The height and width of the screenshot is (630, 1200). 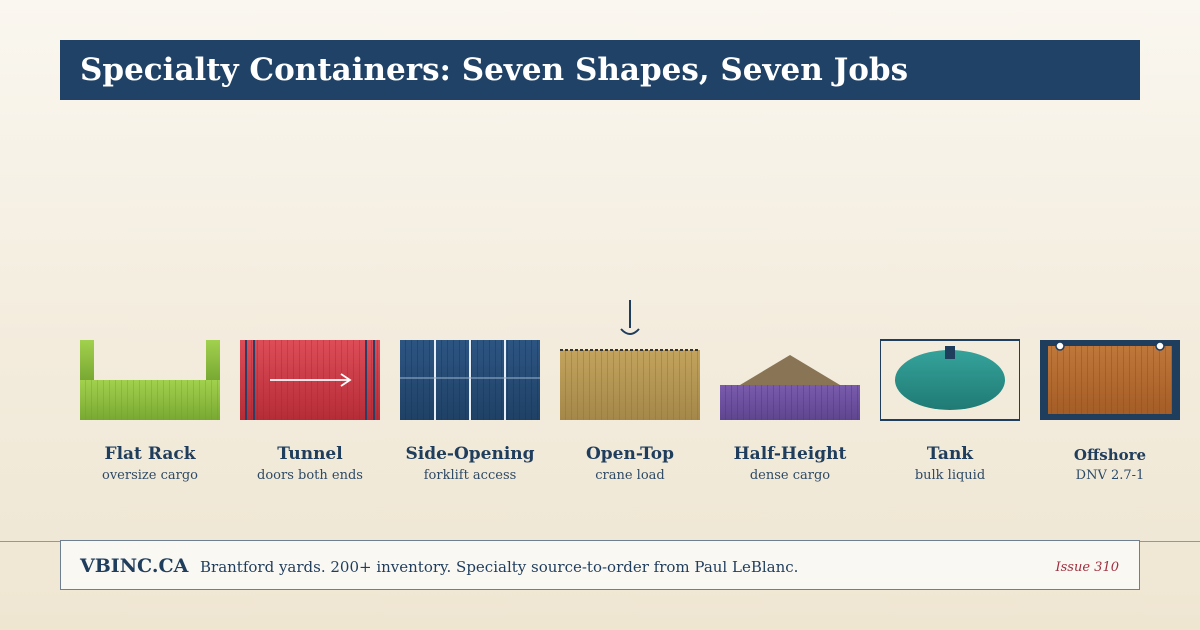 I want to click on container-card-open-top: Open-Top crane load, so click(x=630, y=390).